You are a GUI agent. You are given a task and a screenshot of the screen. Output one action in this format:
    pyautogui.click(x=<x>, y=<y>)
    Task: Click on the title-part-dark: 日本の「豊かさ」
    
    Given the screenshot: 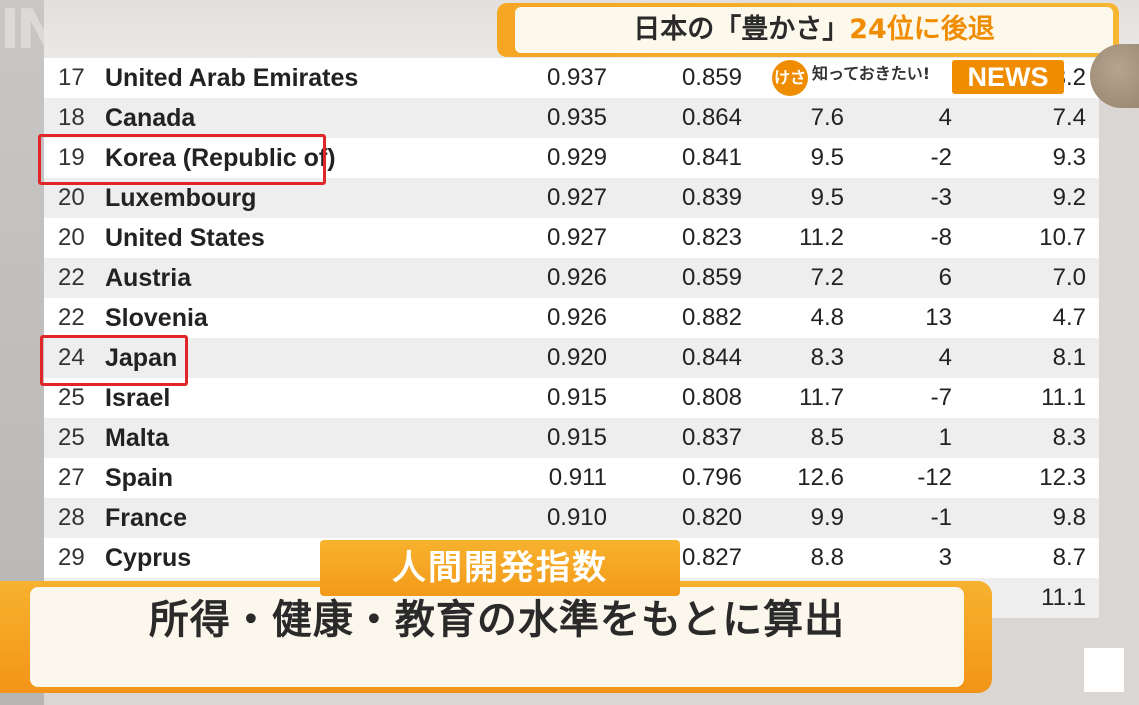 What is the action you would take?
    pyautogui.click(x=741, y=29)
    